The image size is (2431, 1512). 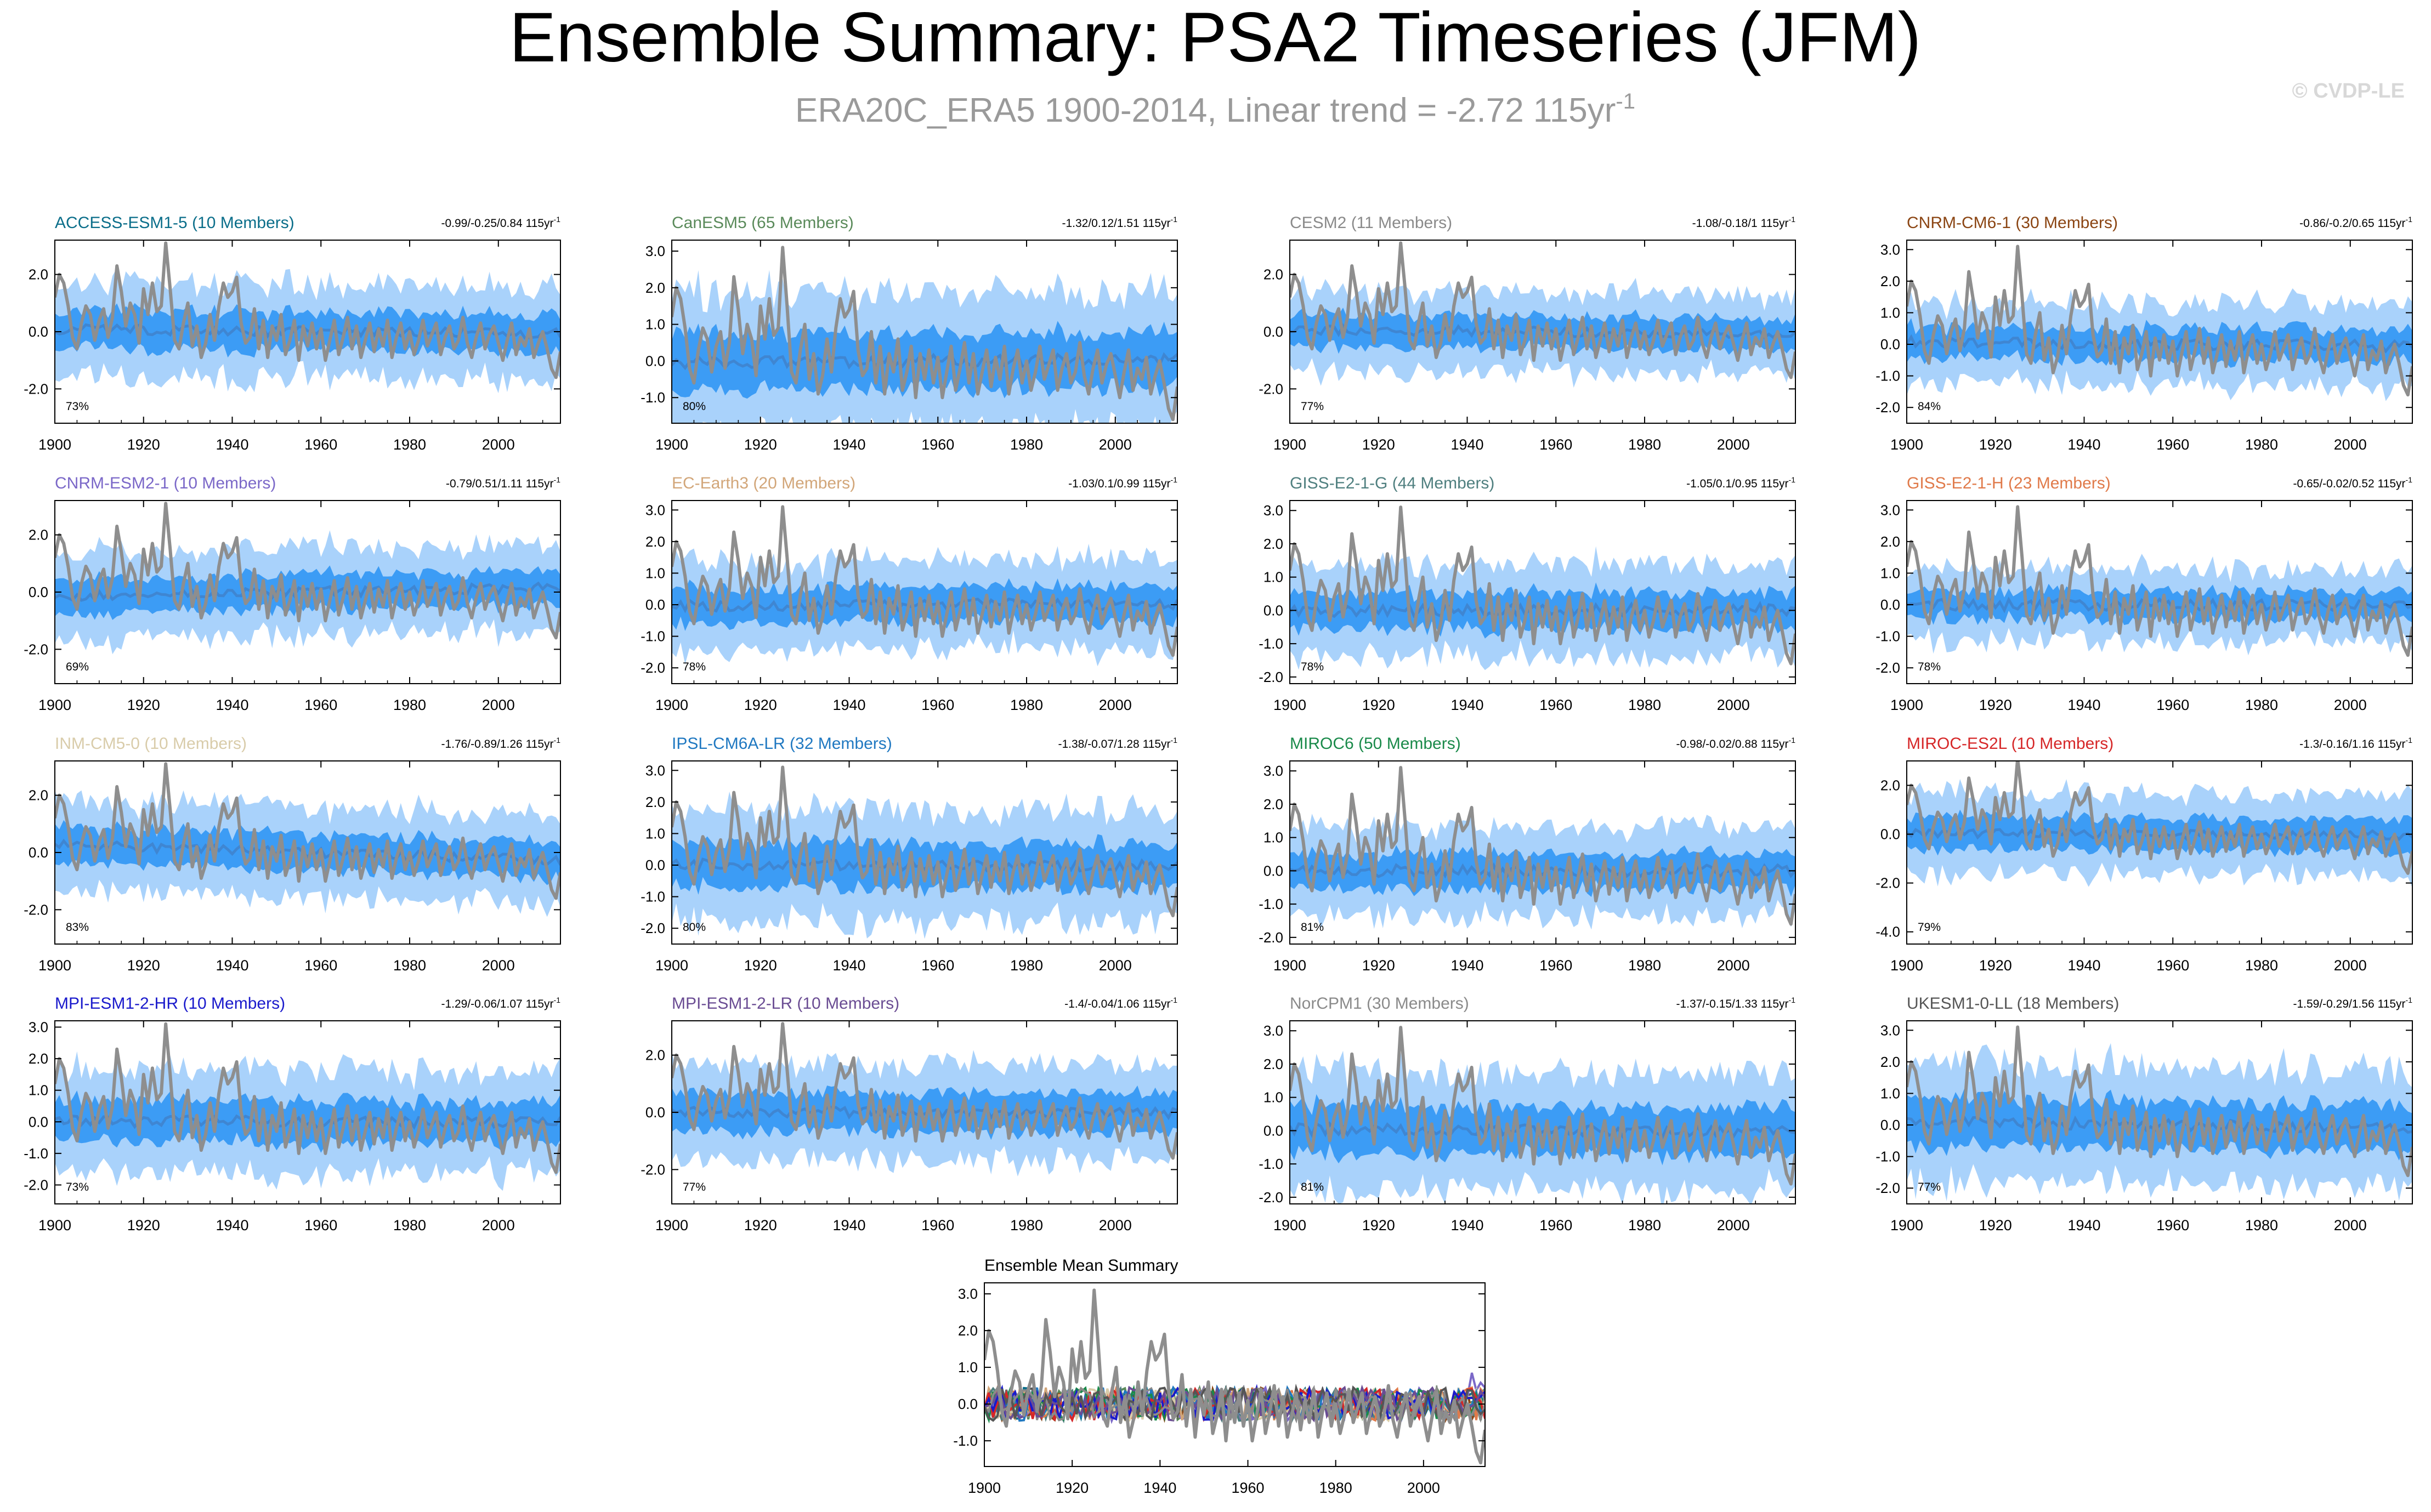 I want to click on summary-frame, so click(x=1235, y=1374).